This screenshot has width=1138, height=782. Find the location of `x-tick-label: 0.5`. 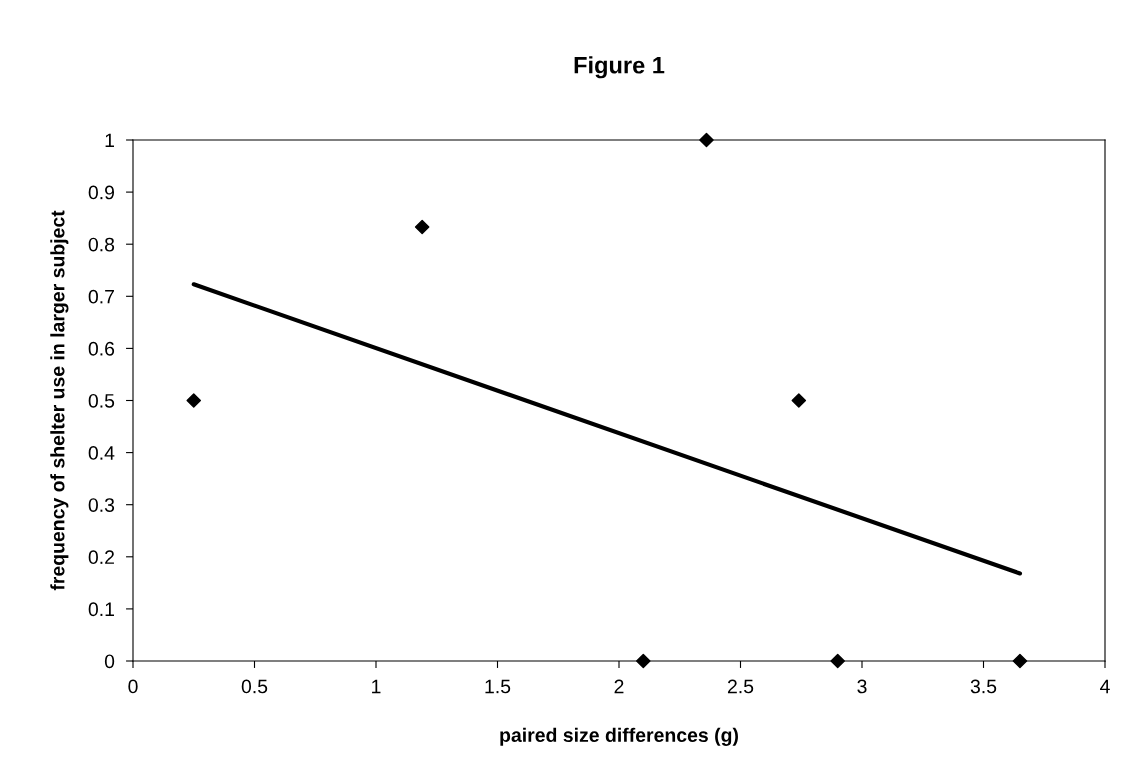

x-tick-label: 0.5 is located at coordinates (254, 686).